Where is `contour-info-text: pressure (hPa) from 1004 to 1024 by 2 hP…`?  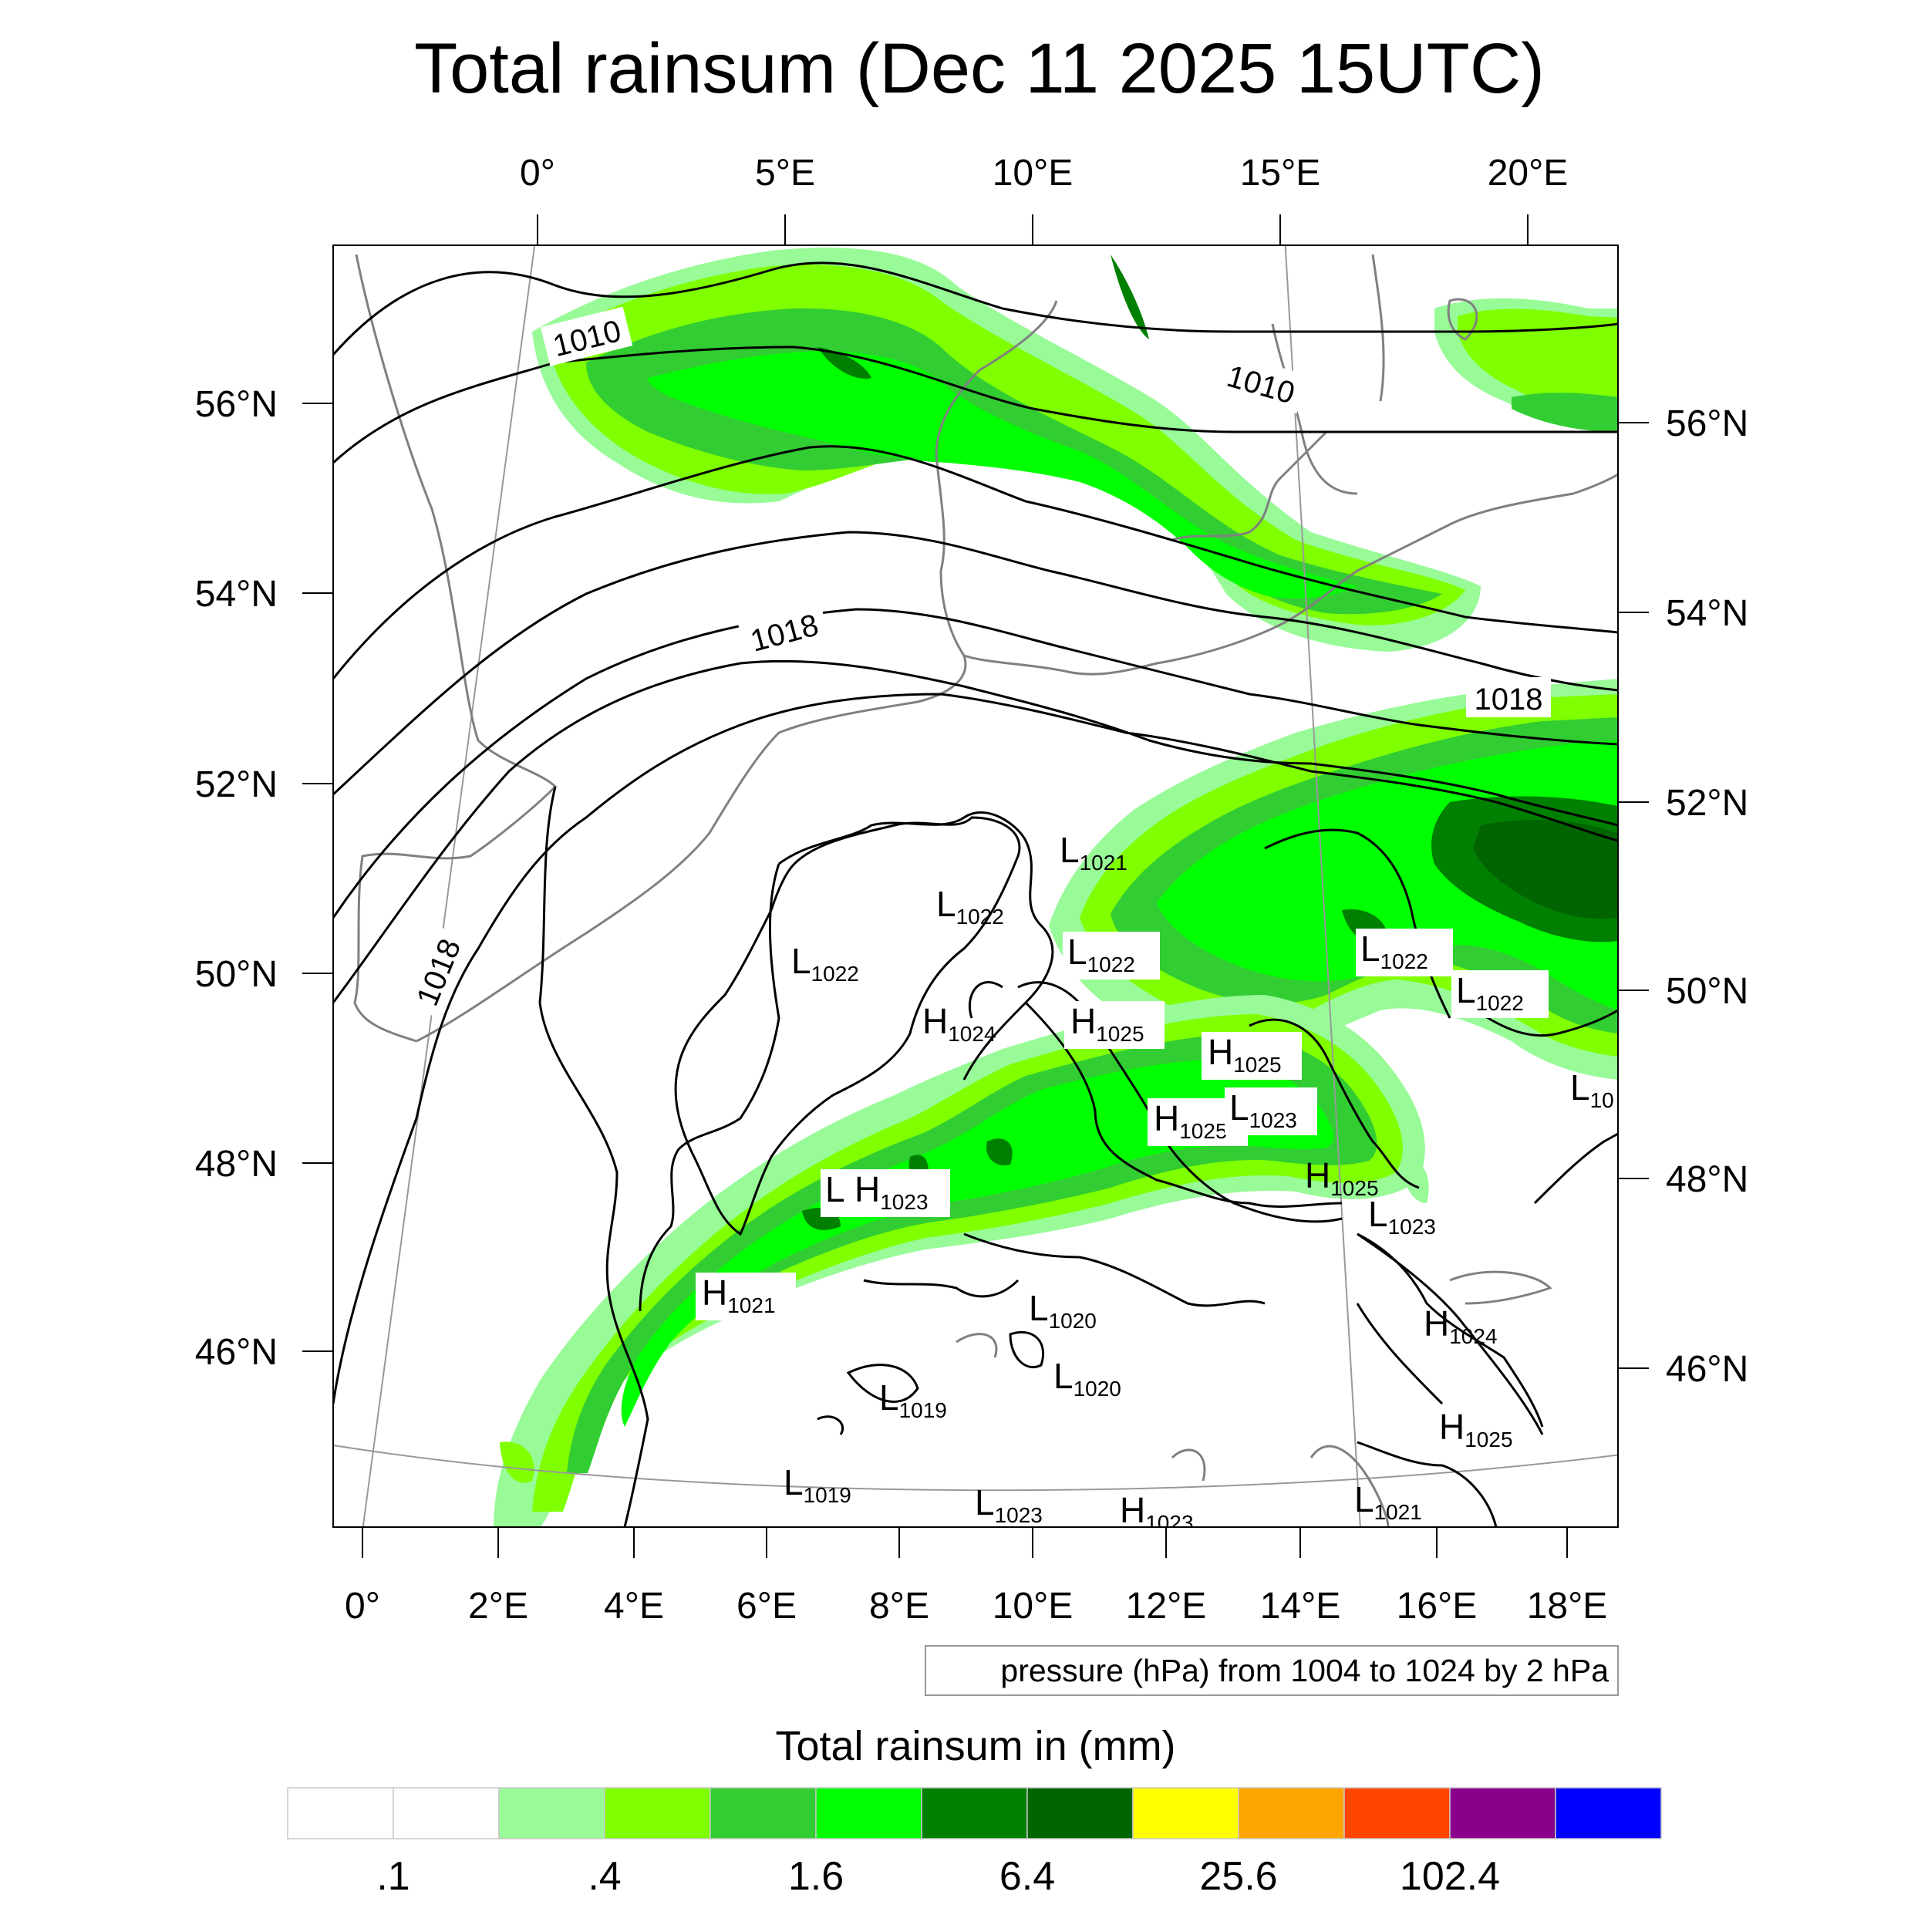
contour-info-text: pressure (hPa) from 1004 to 1024 by 2 hP… is located at coordinates (1304, 1670).